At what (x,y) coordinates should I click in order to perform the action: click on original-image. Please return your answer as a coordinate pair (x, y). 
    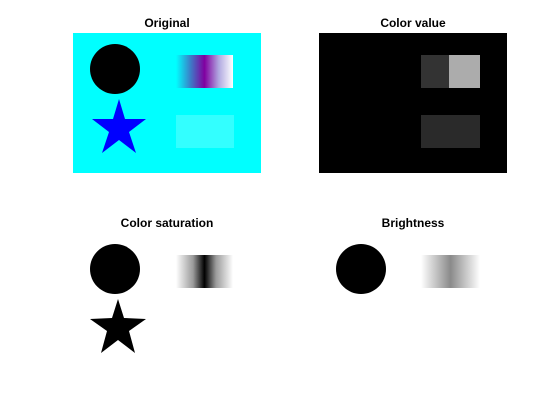
    Looking at the image, I should click on (167, 103).